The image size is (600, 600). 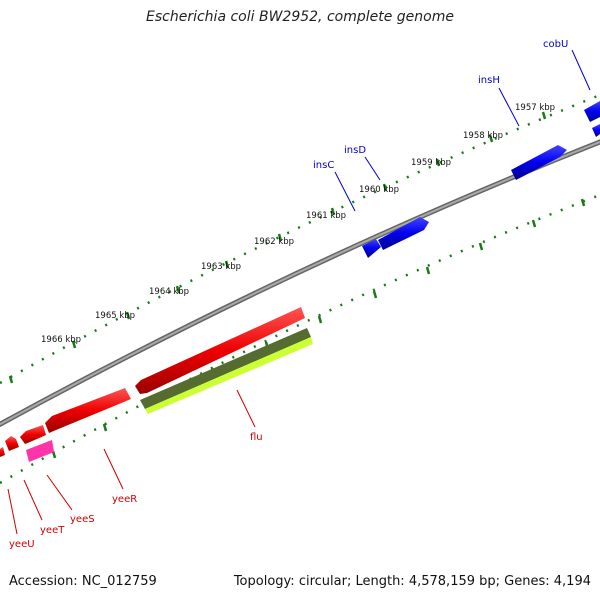 I want to click on topology-value: circular, so click(x=322, y=581).